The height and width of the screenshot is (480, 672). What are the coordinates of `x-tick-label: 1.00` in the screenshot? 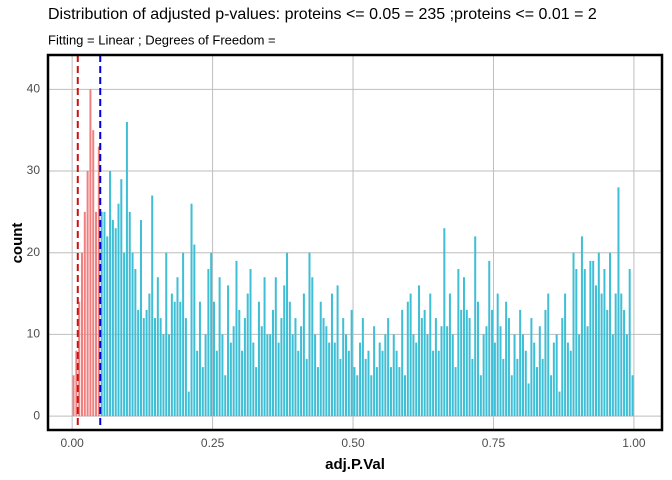 It's located at (634, 443).